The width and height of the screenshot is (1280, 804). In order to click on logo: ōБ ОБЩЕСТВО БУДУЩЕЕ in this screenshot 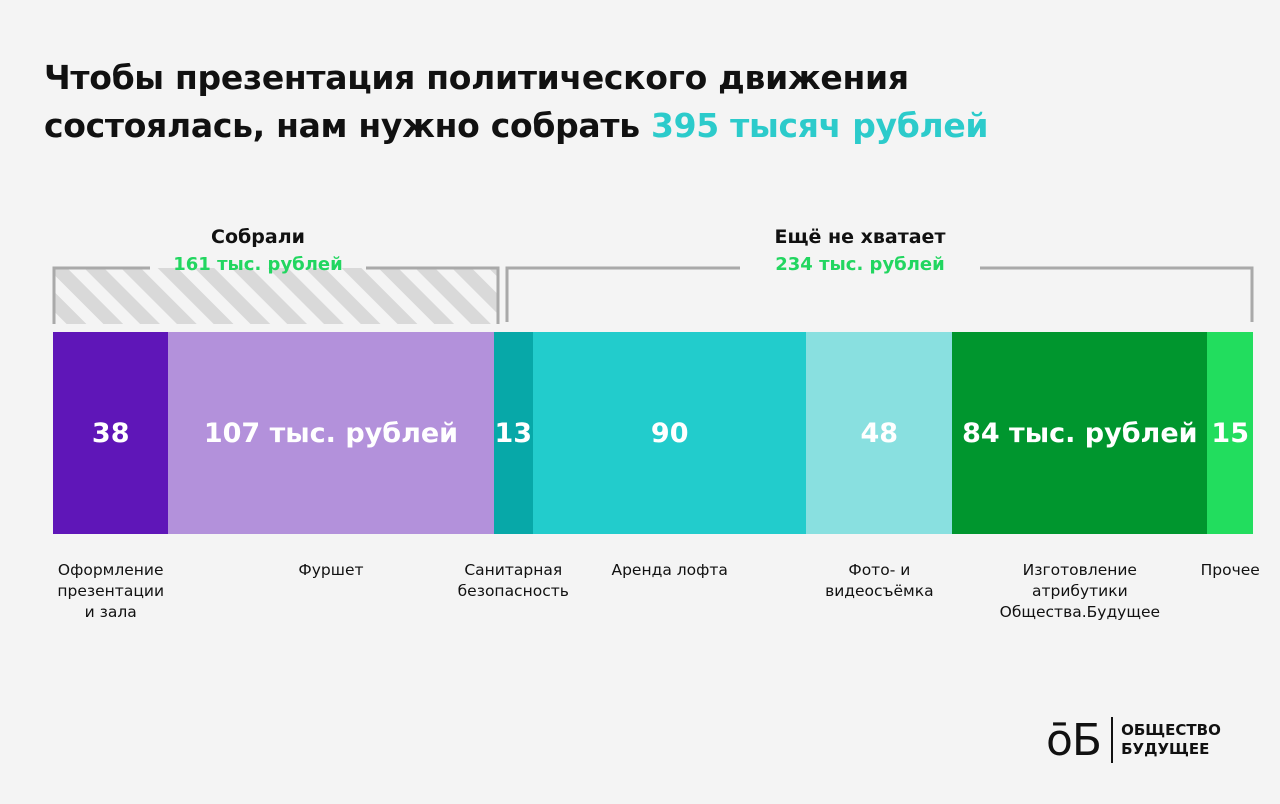, I will do `click(1133, 740)`.